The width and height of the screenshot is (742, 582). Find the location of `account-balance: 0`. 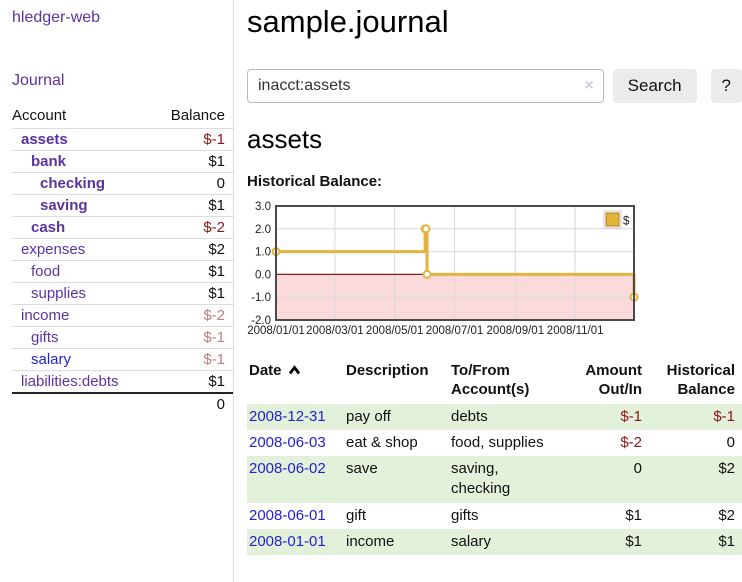

account-balance: 0 is located at coordinates (220, 183).